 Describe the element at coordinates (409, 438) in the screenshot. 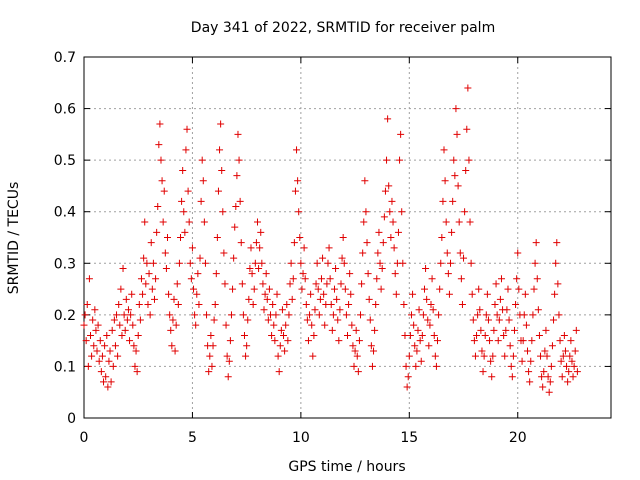

I see `x-tick-label: 15` at that location.